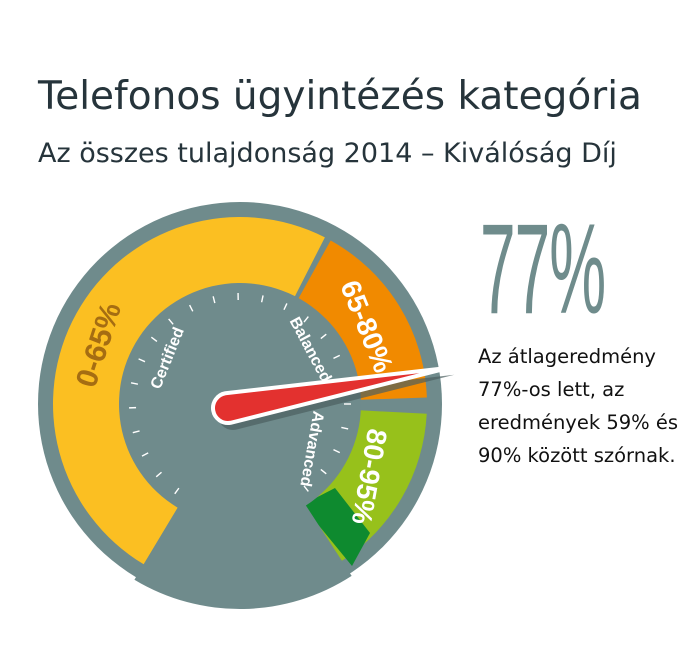 Image resolution: width=692 pixels, height=646 pixels. I want to click on segment-balanced, so click(362, 320).